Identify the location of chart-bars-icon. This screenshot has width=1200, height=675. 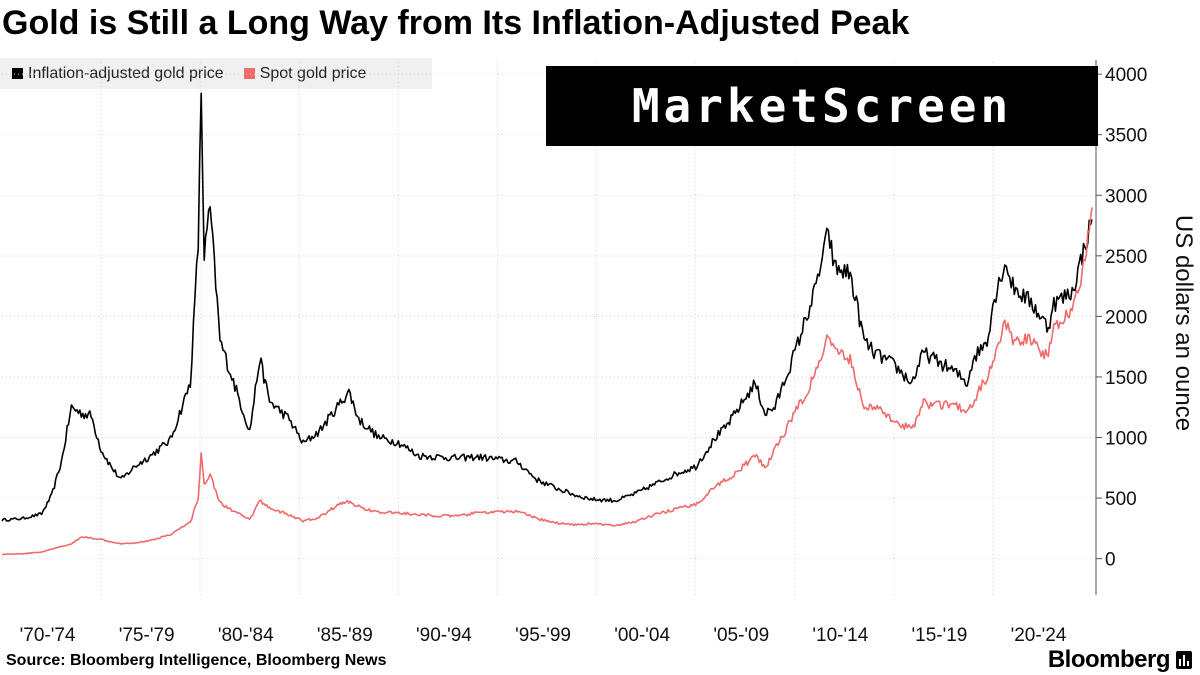
(1184, 660).